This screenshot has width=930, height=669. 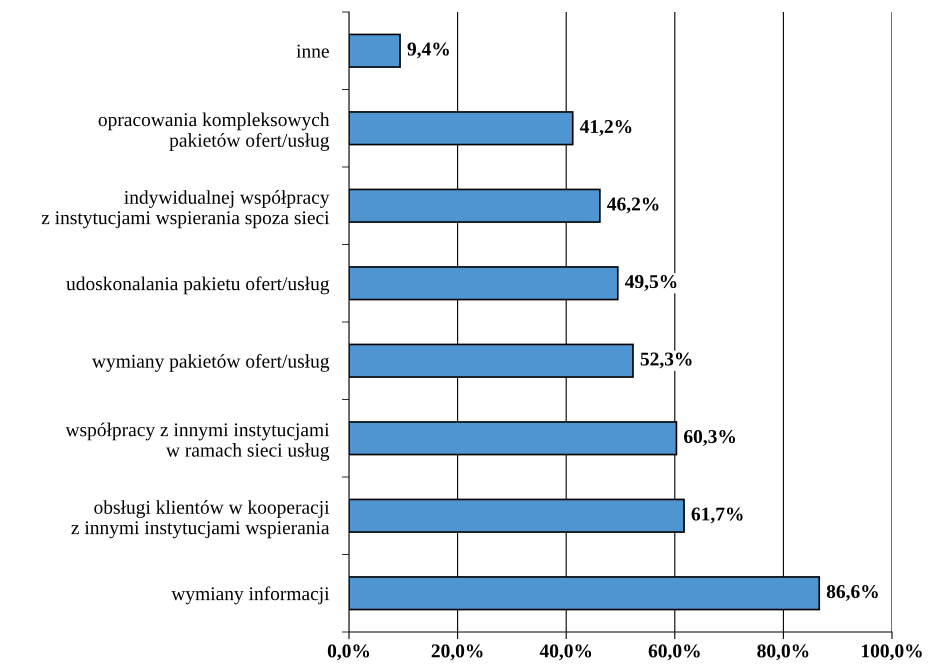 I want to click on y-tick-label: wymiany informacji, so click(x=250, y=595).